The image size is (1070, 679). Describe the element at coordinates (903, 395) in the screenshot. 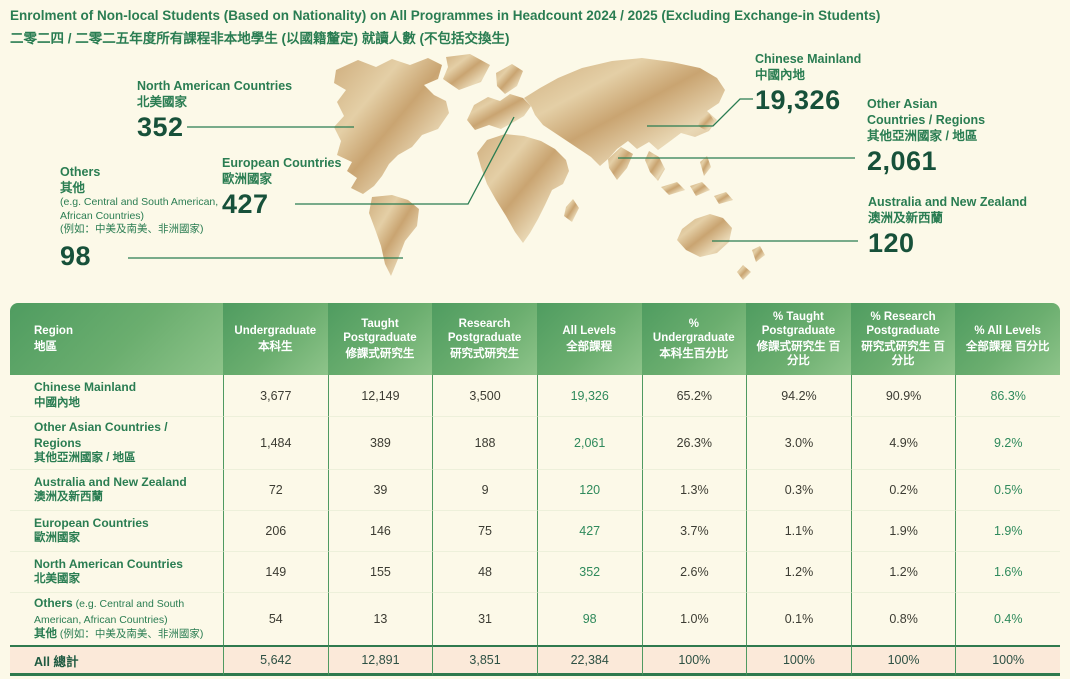

I see `value-cell: 90.9%` at that location.